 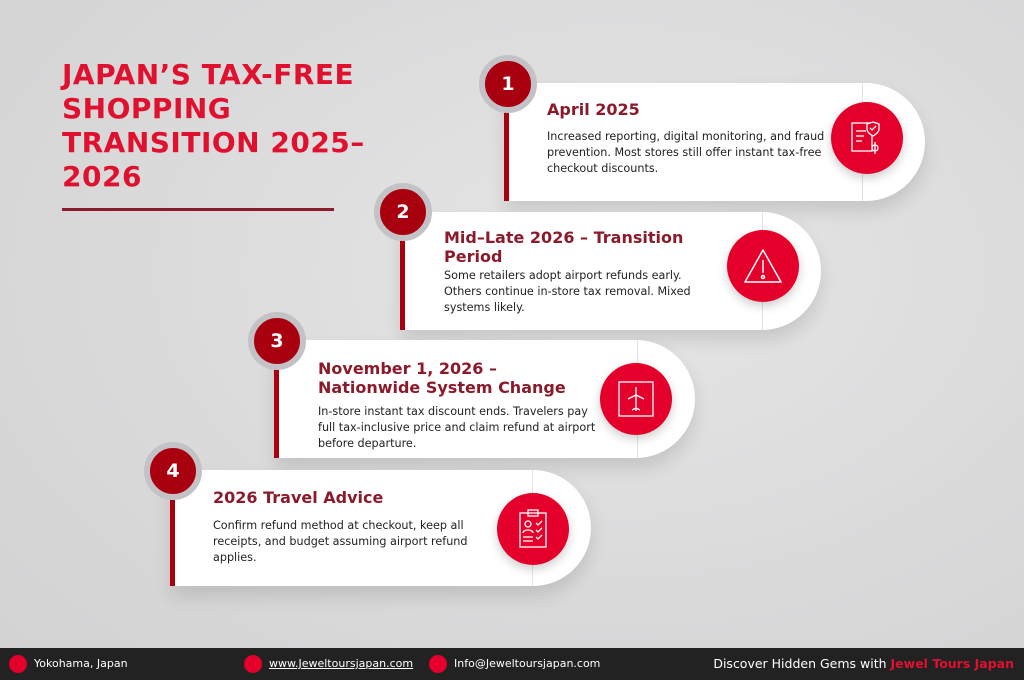 I want to click on warning-icon, so click(x=763, y=266).